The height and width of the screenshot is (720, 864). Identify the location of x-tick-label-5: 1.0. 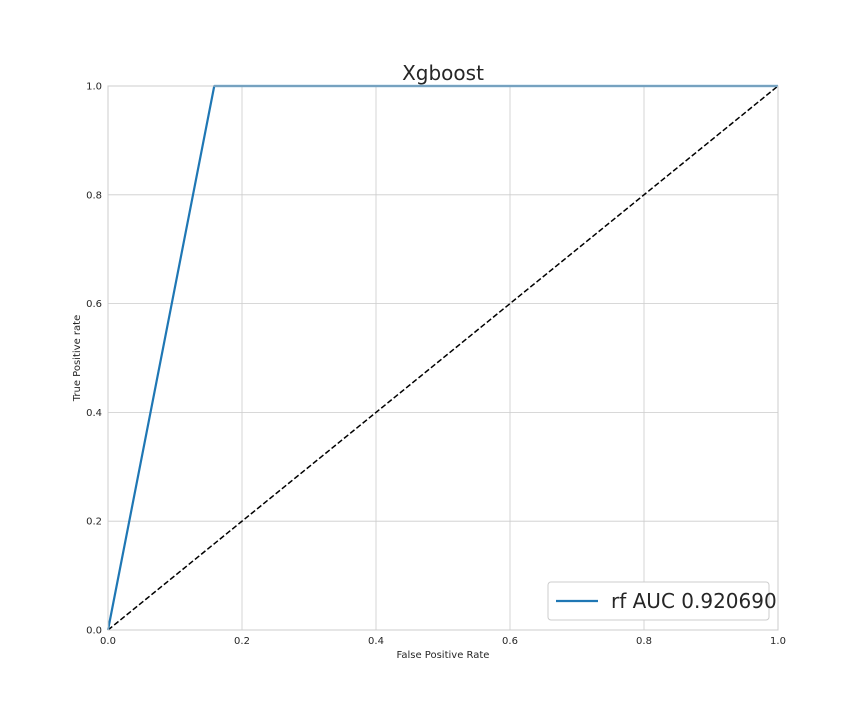
(778, 641).